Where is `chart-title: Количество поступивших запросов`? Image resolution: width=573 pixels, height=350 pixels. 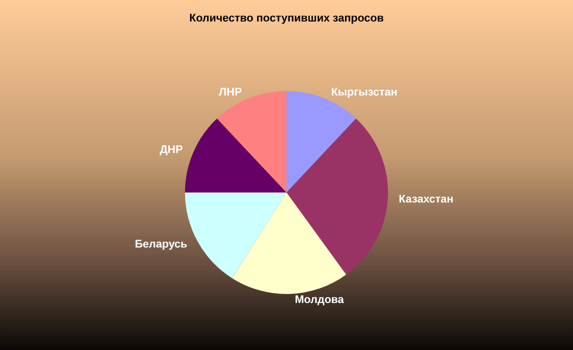
chart-title: Количество поступивших запросов is located at coordinates (286, 18).